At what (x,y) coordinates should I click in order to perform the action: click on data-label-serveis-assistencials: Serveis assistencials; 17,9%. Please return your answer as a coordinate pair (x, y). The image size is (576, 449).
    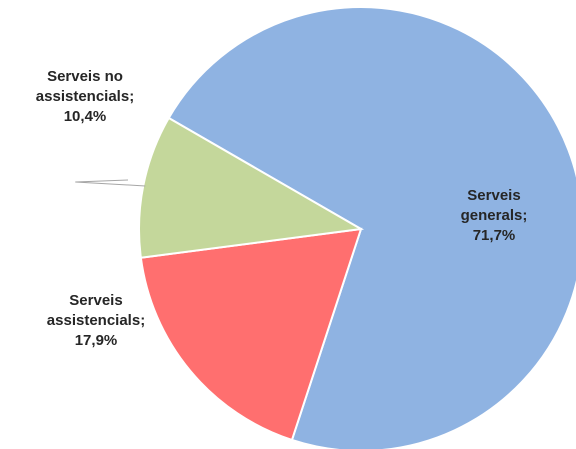
    Looking at the image, I should click on (96, 320).